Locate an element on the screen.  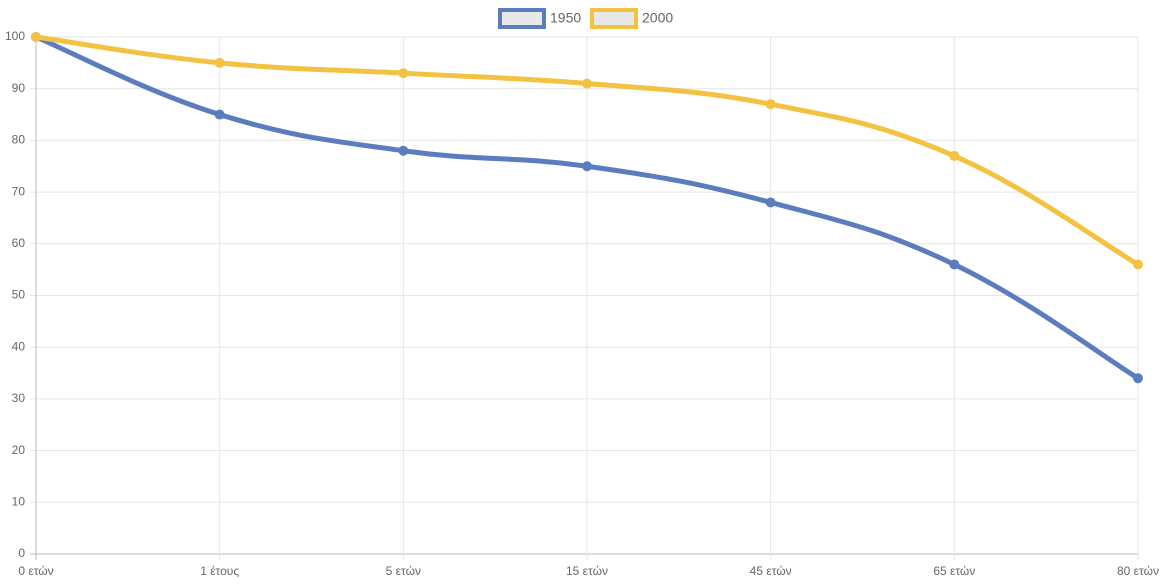
legend-label: 1950 is located at coordinates (565, 18).